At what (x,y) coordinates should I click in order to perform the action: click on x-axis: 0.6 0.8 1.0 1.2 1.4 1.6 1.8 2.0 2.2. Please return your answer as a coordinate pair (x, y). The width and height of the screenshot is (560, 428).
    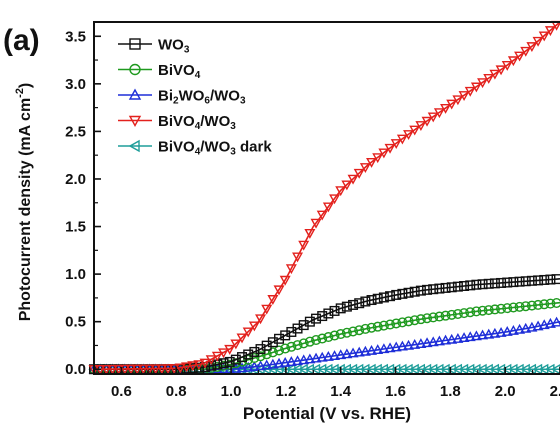
    Looking at the image, I should click on (326, 383).